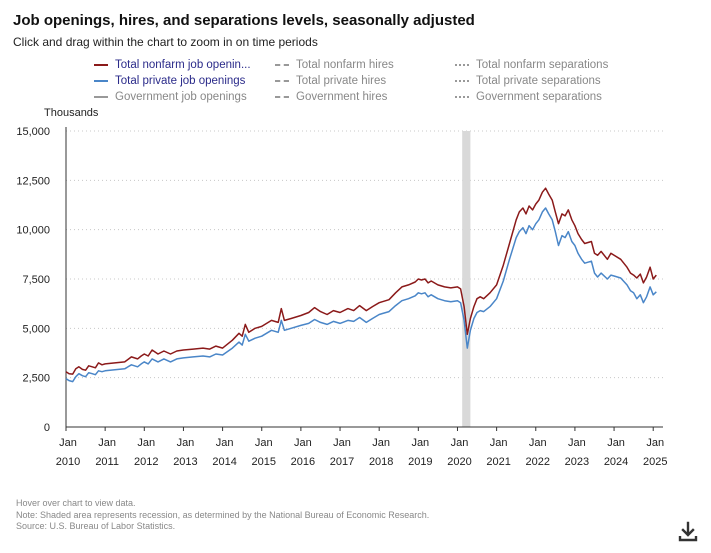 The image size is (711, 553). I want to click on legend-label: Government hires, so click(342, 97).